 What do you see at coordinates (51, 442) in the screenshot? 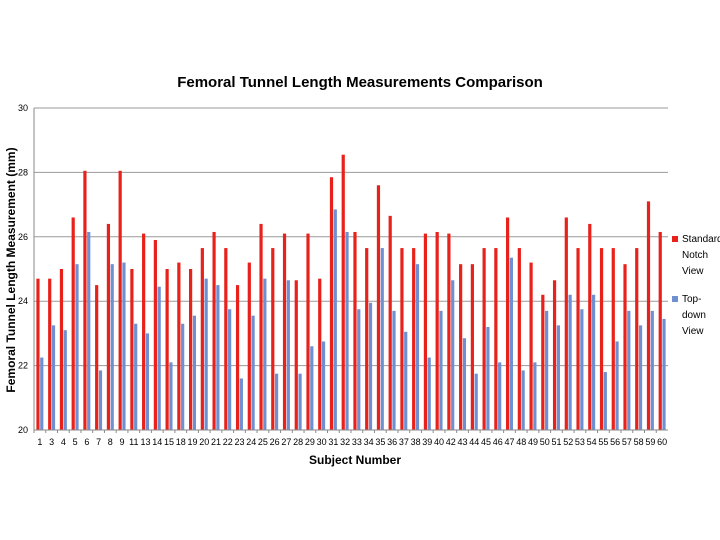
I see `x-tick-label: 3` at bounding box center [51, 442].